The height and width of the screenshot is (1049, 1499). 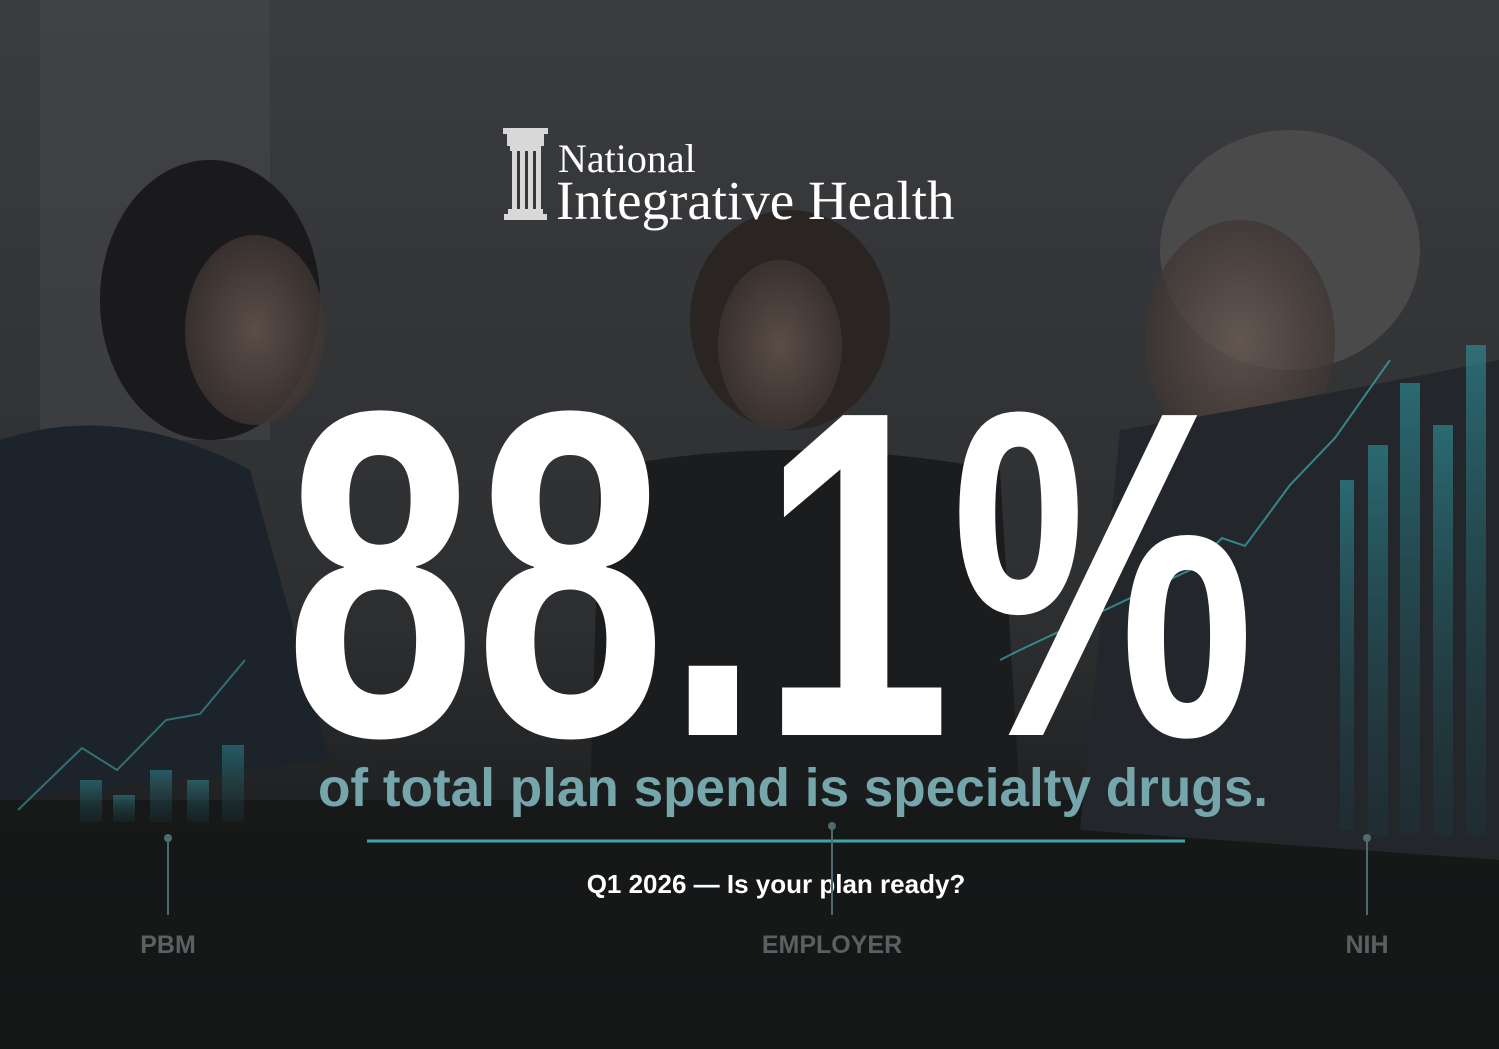 What do you see at coordinates (793, 788) in the screenshot?
I see `subheadline: of total plan spend is specialty drugs.` at bounding box center [793, 788].